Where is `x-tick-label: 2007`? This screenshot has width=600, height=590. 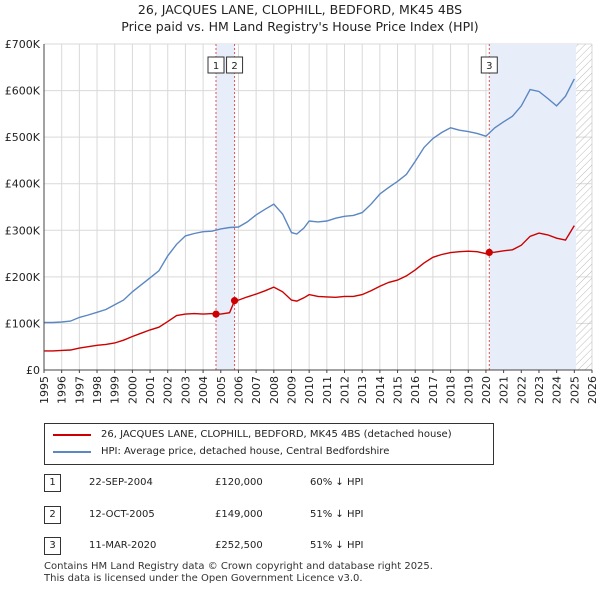
x-tick-label: 2007 is located at coordinates (256, 390).